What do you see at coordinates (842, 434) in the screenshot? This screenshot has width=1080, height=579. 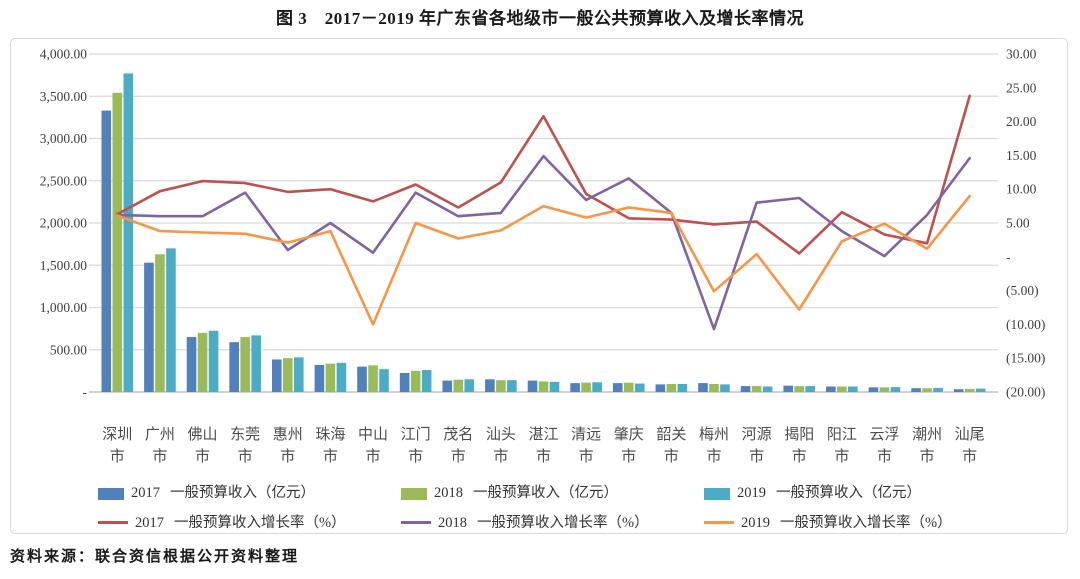 I see `x-axis-city-label: 阳江` at bounding box center [842, 434].